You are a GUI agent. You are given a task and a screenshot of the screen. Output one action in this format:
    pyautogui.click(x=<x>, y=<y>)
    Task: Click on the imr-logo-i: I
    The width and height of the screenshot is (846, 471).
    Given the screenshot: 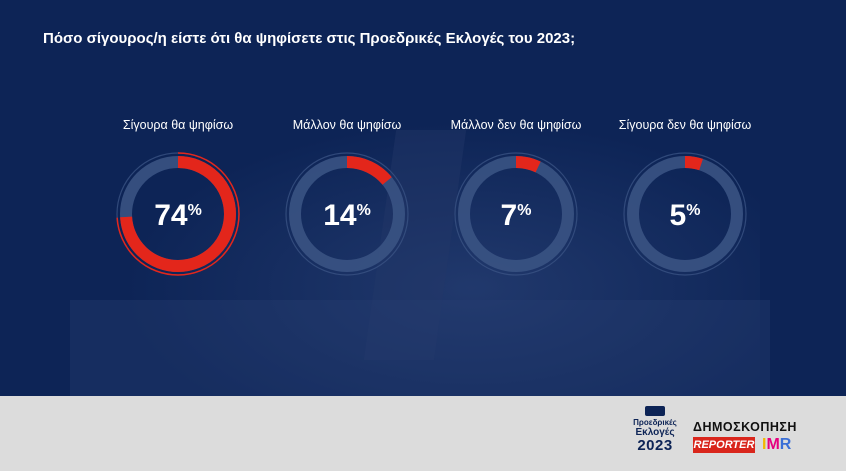 What is the action you would take?
    pyautogui.click(x=764, y=444)
    